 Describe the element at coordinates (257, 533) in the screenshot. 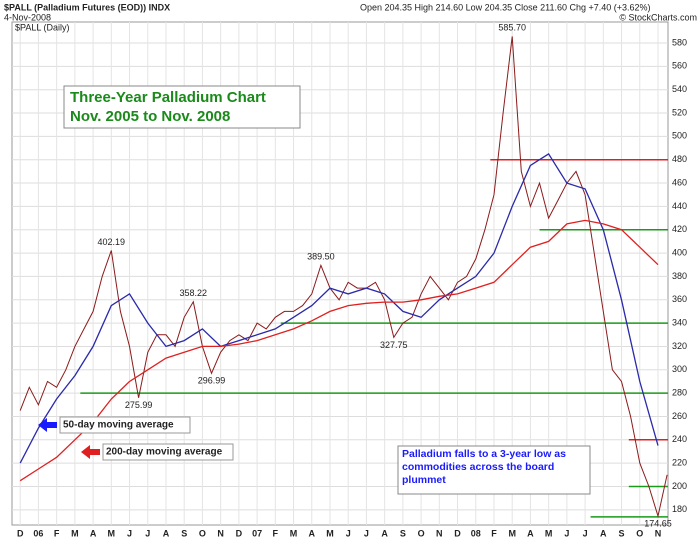

I see `x-tick-label: 07` at that location.